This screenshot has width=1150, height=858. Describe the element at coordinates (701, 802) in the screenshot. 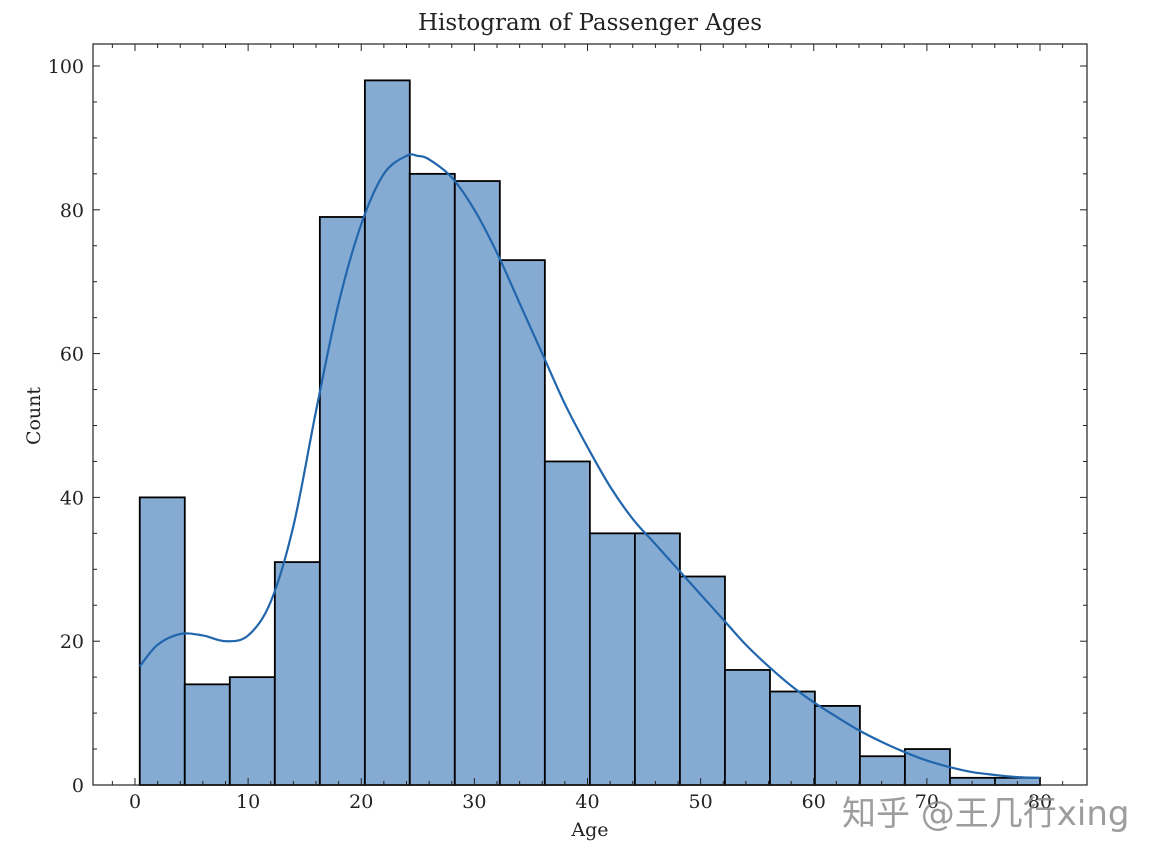

I see `x-tick-label: 50` at that location.